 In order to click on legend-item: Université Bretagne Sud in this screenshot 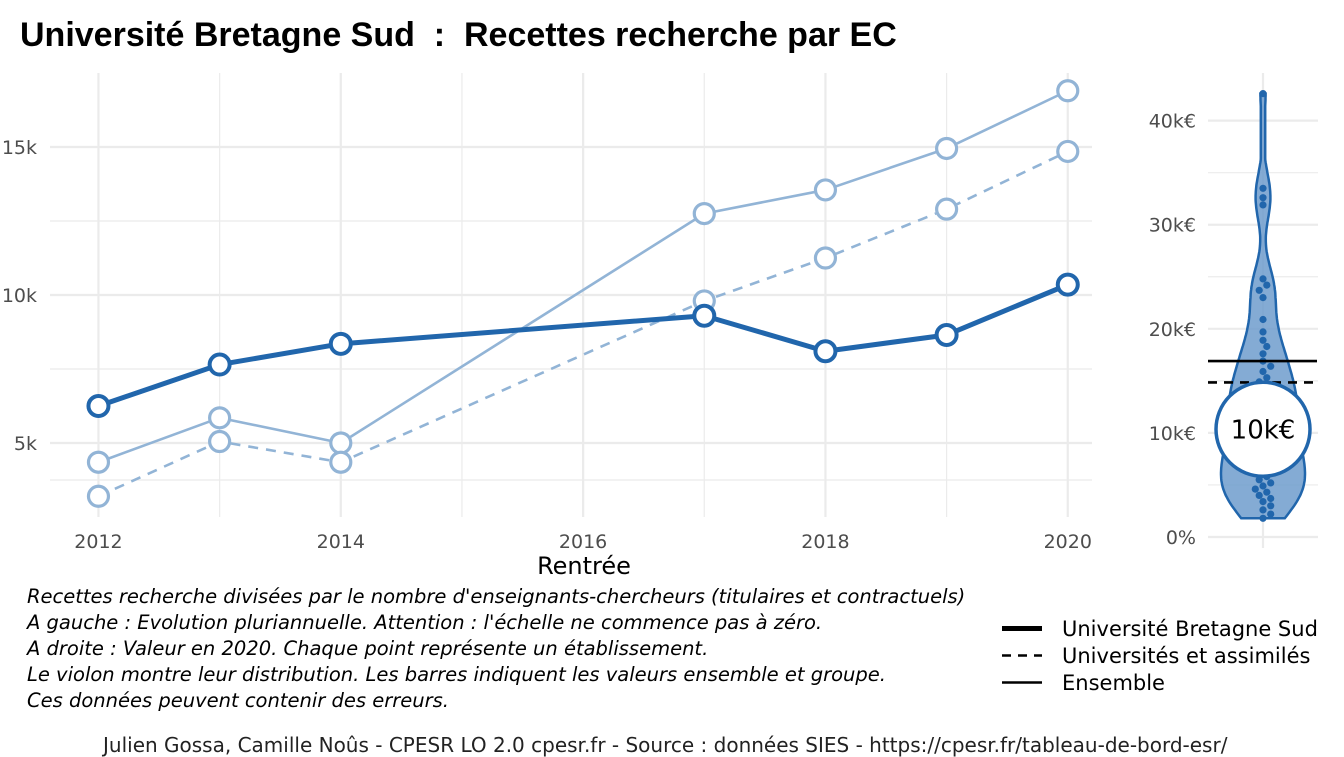, I will do `click(1159, 628)`.